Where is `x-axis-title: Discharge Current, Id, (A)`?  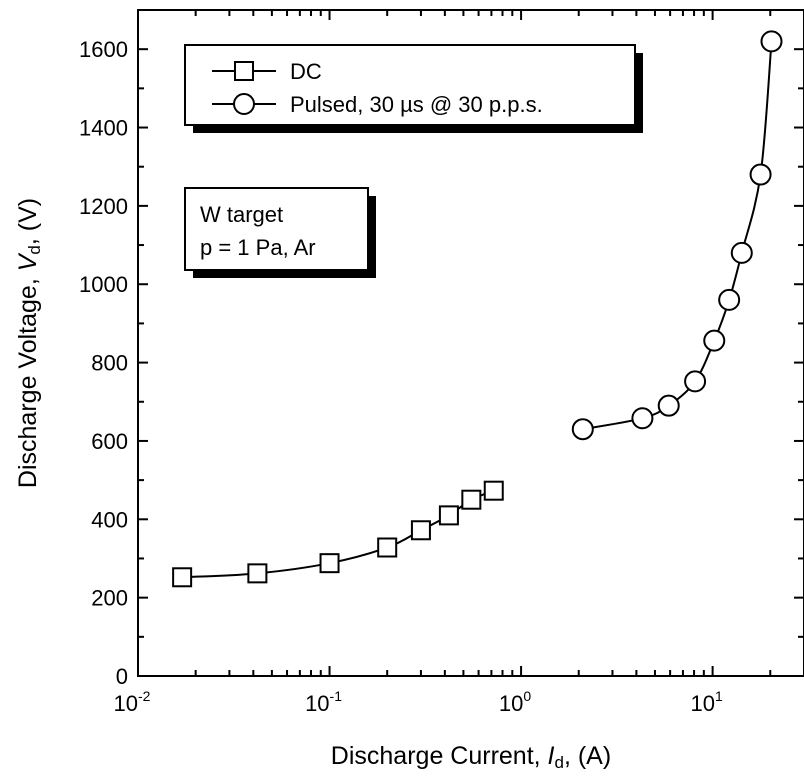
x-axis-title: Discharge Current, Id, (A) is located at coordinates (471, 757).